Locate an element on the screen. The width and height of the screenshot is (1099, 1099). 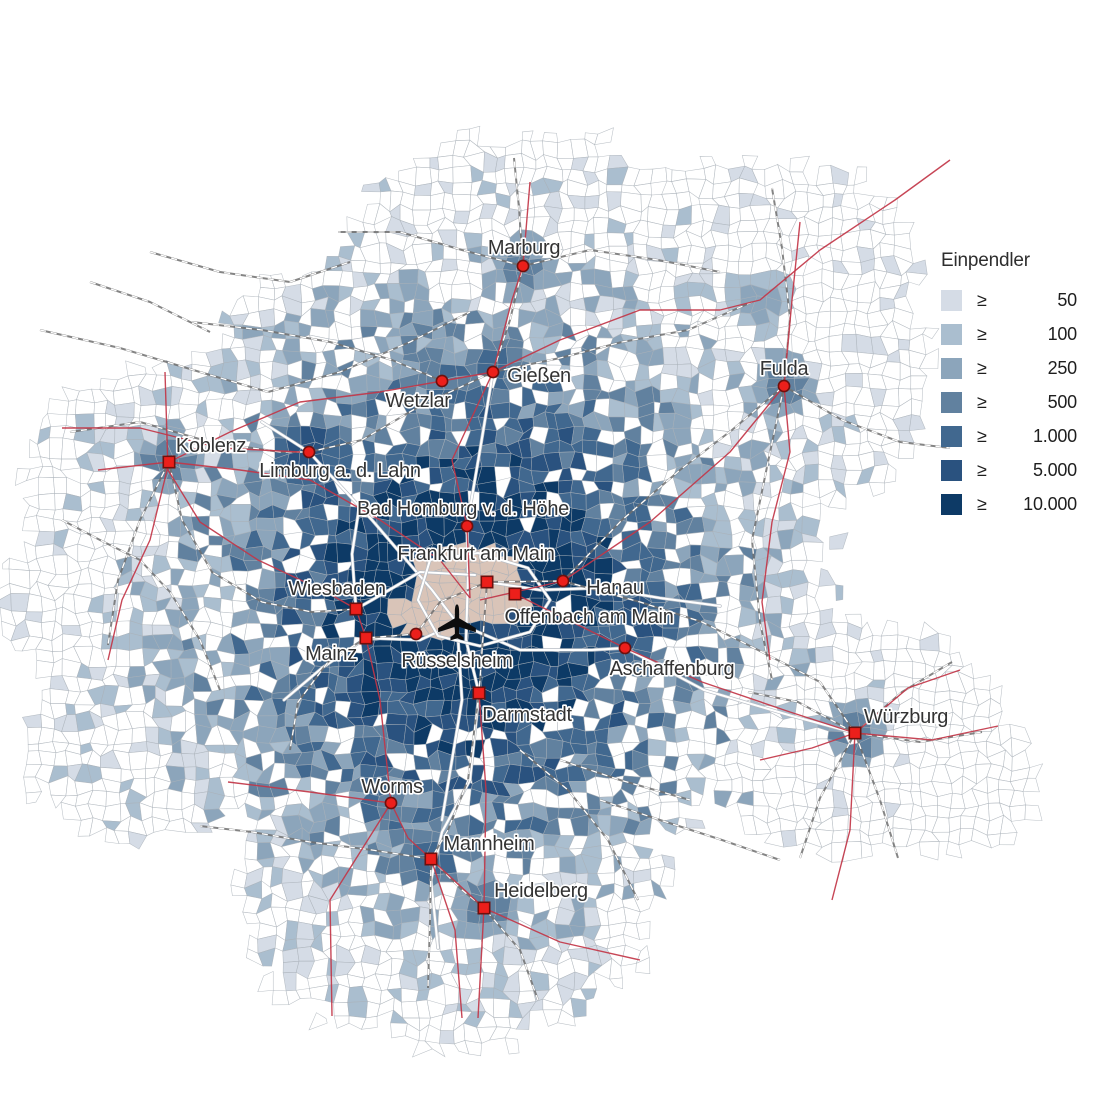
city-label: Frankfurt am Main is located at coordinates (475, 554).